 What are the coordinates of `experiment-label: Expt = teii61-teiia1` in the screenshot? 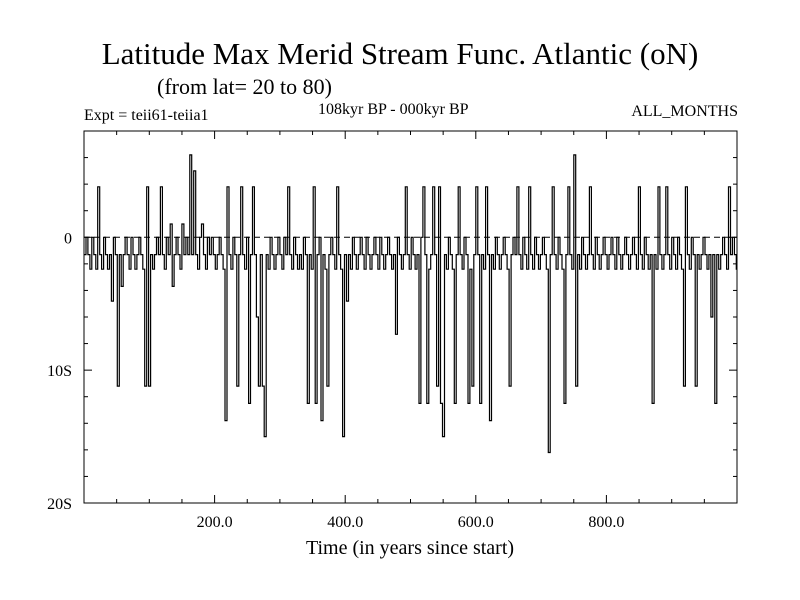 It's located at (146, 115).